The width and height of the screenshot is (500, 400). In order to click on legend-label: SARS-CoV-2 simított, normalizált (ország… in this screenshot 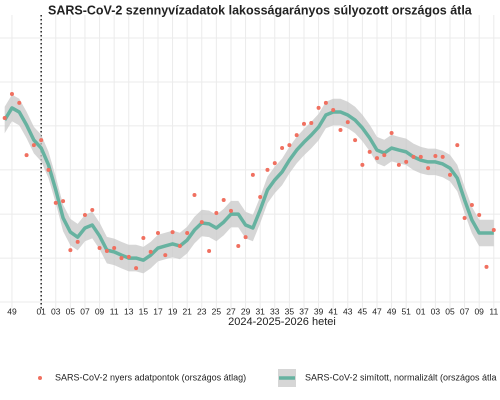, I will do `click(401, 377)`.